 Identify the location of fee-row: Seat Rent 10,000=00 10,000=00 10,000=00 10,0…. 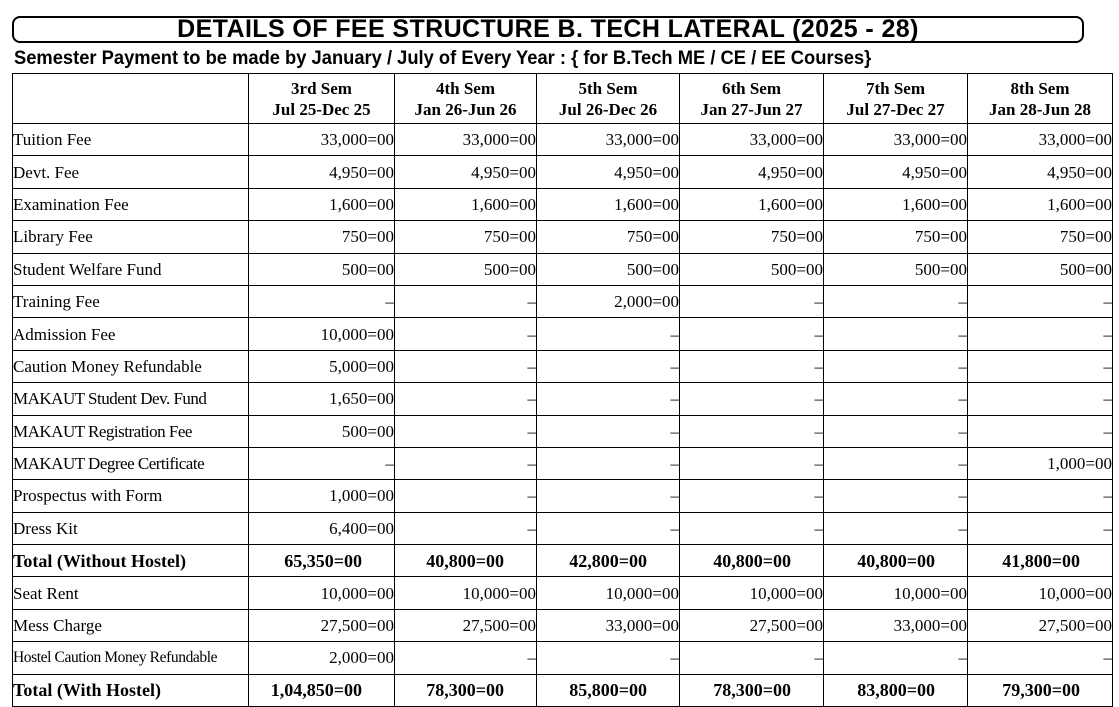
(562, 593).